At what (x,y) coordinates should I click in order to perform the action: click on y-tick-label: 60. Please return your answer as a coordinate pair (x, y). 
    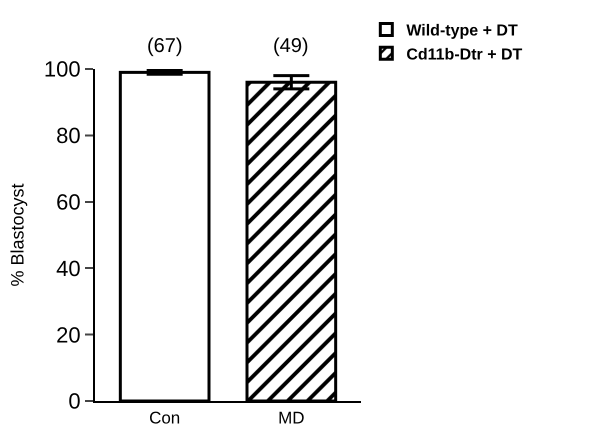
    Looking at the image, I should click on (68, 202).